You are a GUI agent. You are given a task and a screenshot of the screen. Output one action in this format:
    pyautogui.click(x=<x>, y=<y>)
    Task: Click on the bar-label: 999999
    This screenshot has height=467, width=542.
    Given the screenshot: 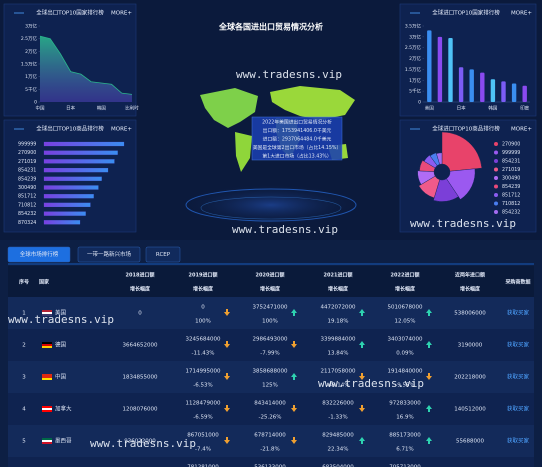 What is the action you would take?
    pyautogui.click(x=27, y=145)
    